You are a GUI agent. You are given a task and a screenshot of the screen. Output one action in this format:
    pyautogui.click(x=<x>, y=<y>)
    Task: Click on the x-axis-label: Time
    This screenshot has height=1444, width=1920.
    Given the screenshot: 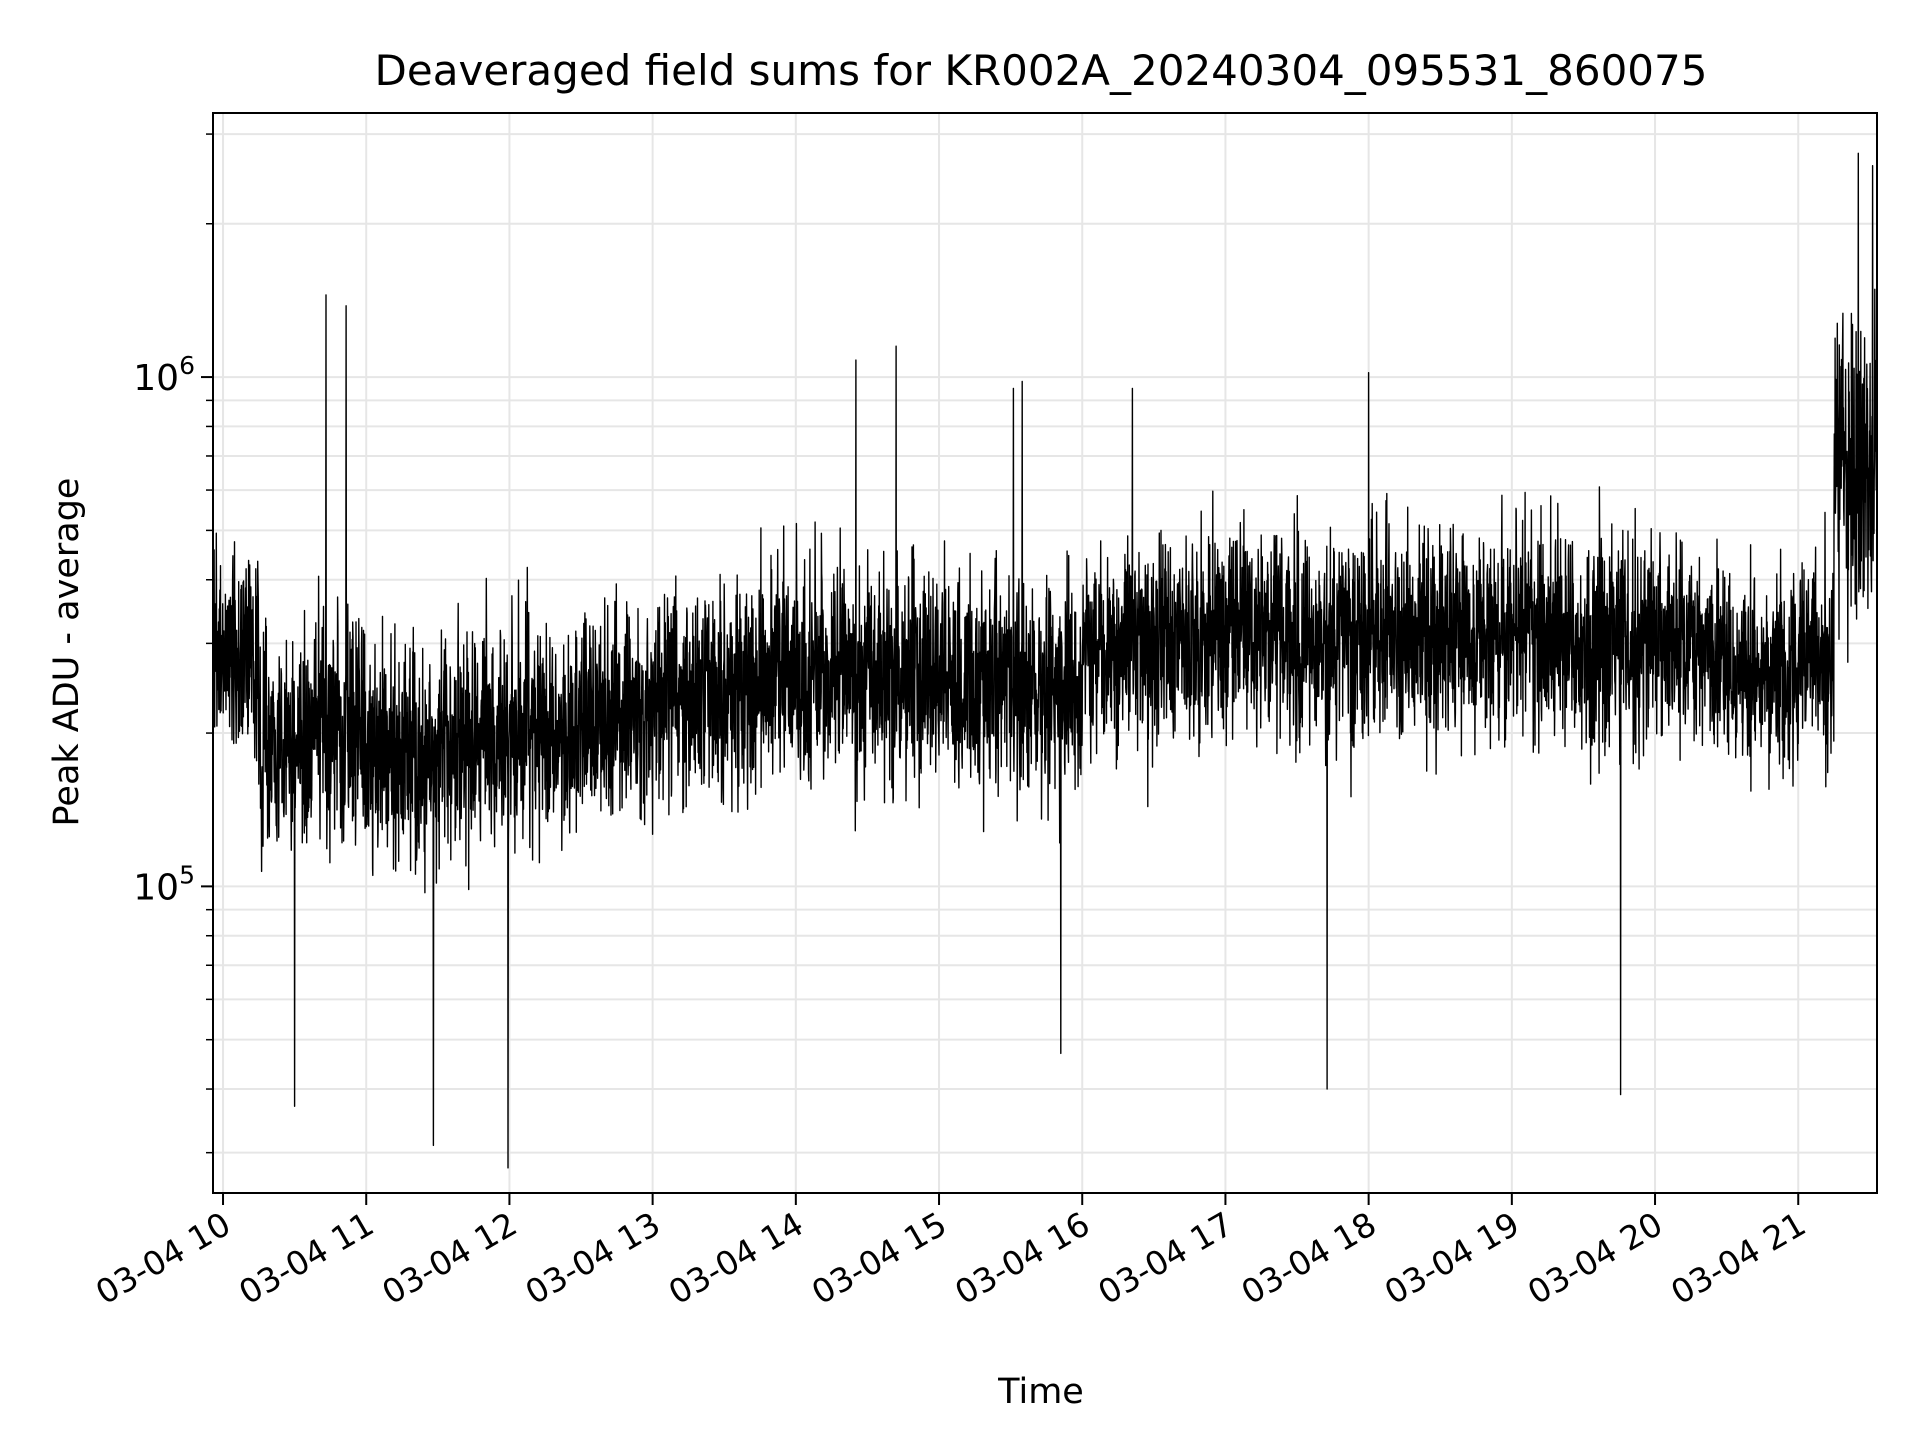 What is the action you would take?
    pyautogui.click(x=1040, y=1392)
    